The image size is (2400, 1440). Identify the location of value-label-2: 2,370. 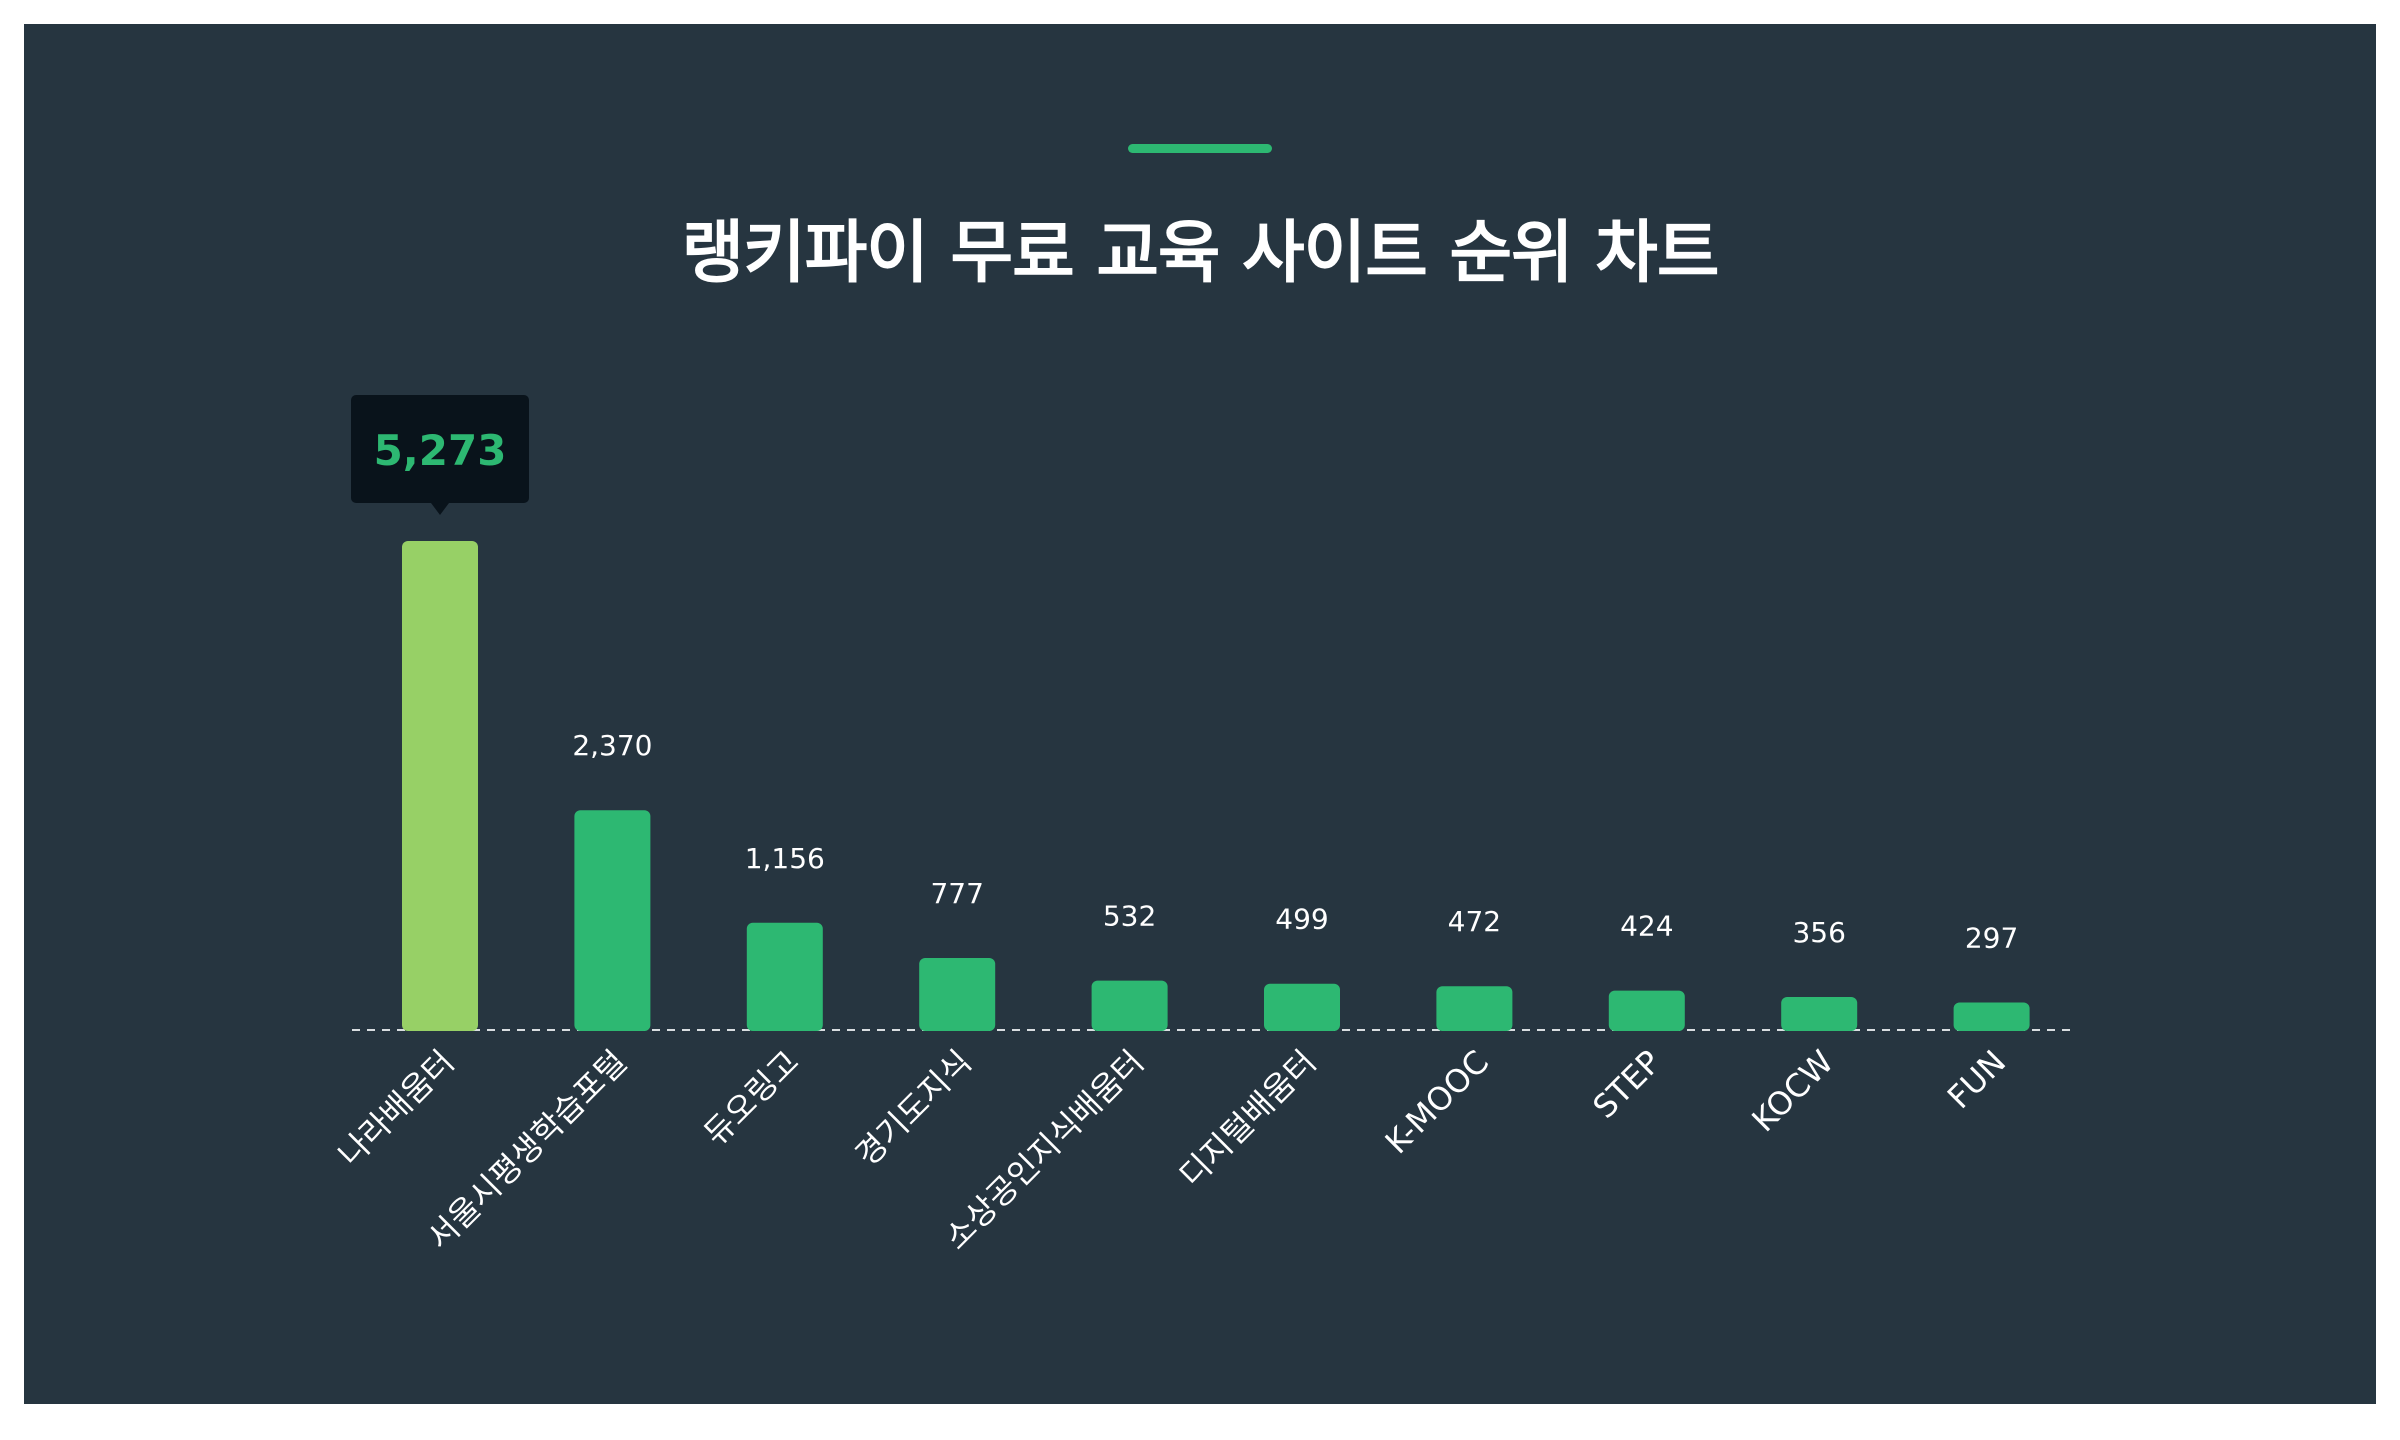
(612, 745).